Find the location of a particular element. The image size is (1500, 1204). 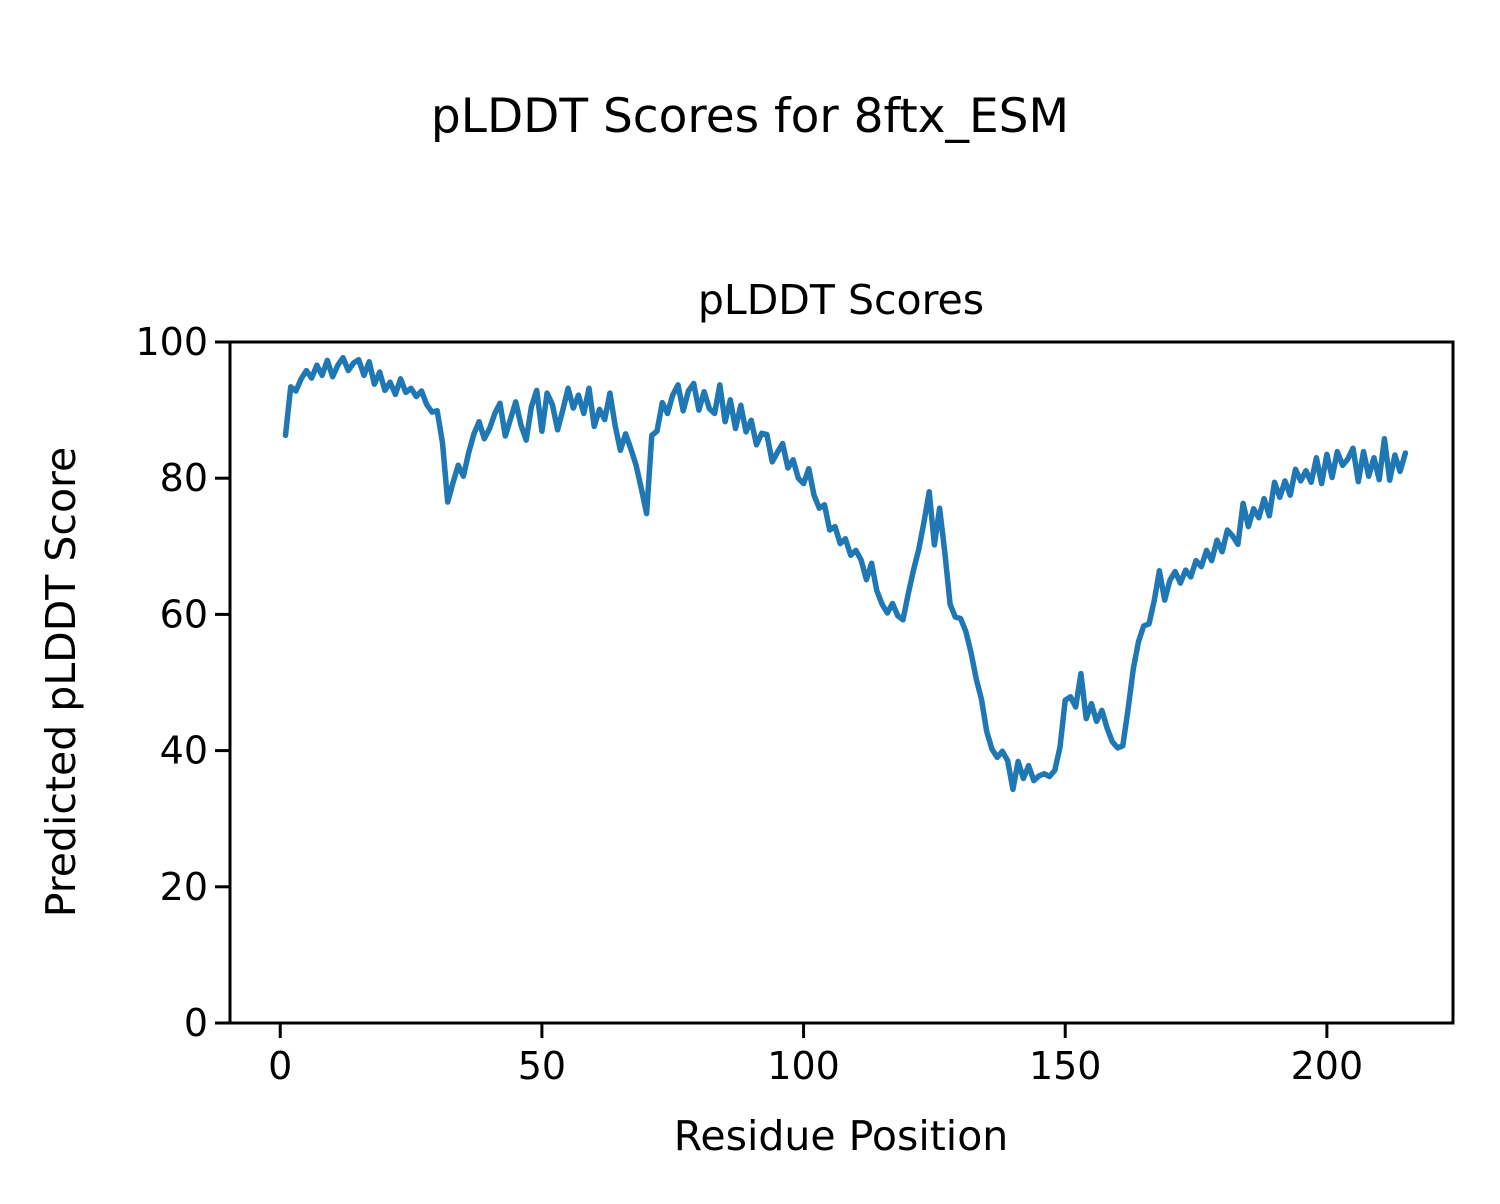

figure-suptitle: pLDDT Scores for 8ftx_ESM is located at coordinates (750, 116).